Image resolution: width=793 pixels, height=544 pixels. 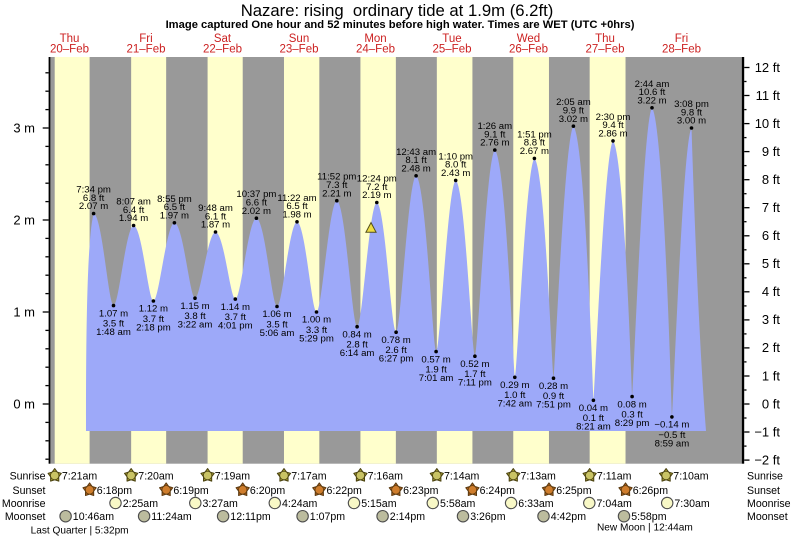 I want to click on svg-text: 0.28 m, so click(x=553, y=386).